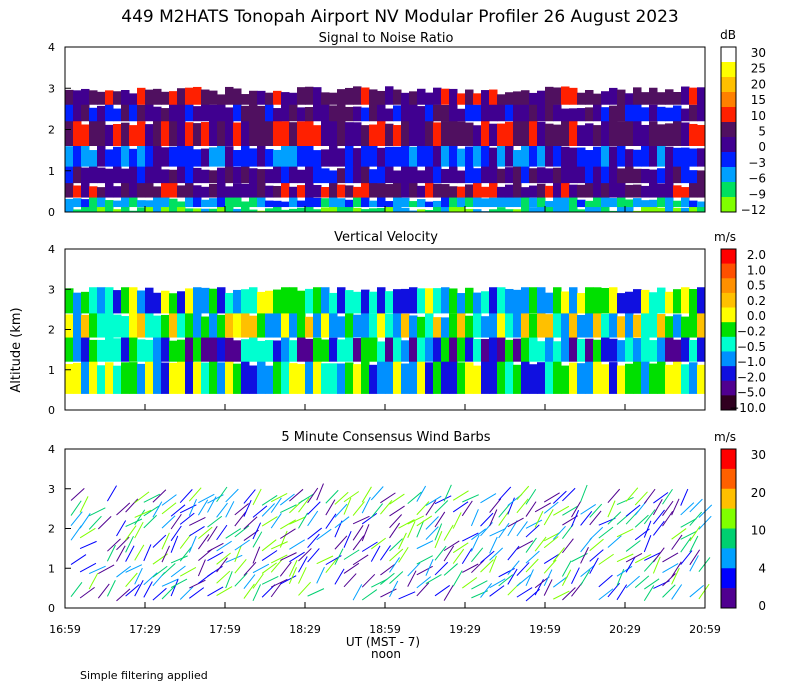 This screenshot has width=800, height=700. What do you see at coordinates (386, 38) in the screenshot?
I see `panel-title: Signal to Noise Ratio` at bounding box center [386, 38].